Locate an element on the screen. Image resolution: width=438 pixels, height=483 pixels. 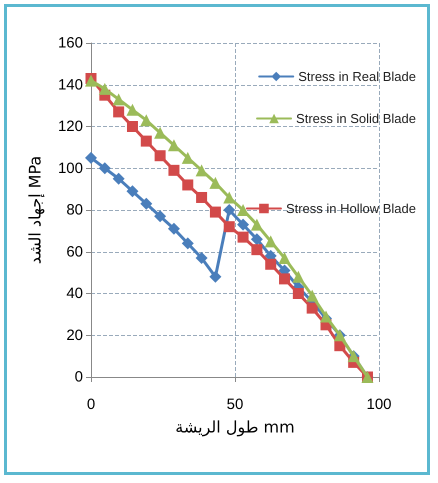
x-tick-label: 0 is located at coordinates (91, 404).